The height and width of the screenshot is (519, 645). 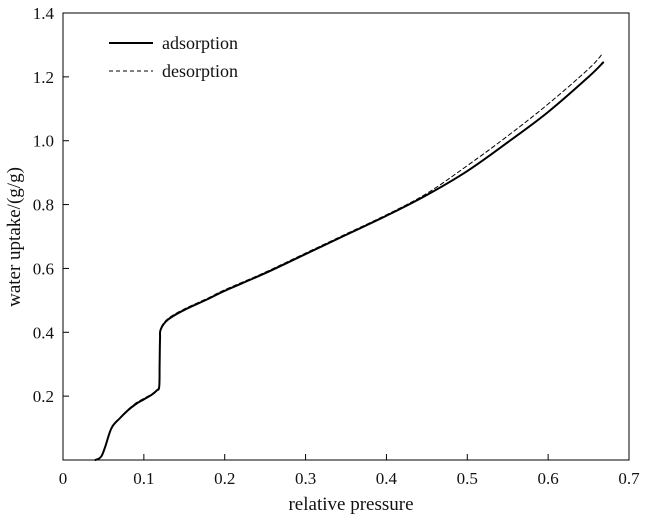 What do you see at coordinates (200, 71) in the screenshot?
I see `legend-label-desorption: desorption` at bounding box center [200, 71].